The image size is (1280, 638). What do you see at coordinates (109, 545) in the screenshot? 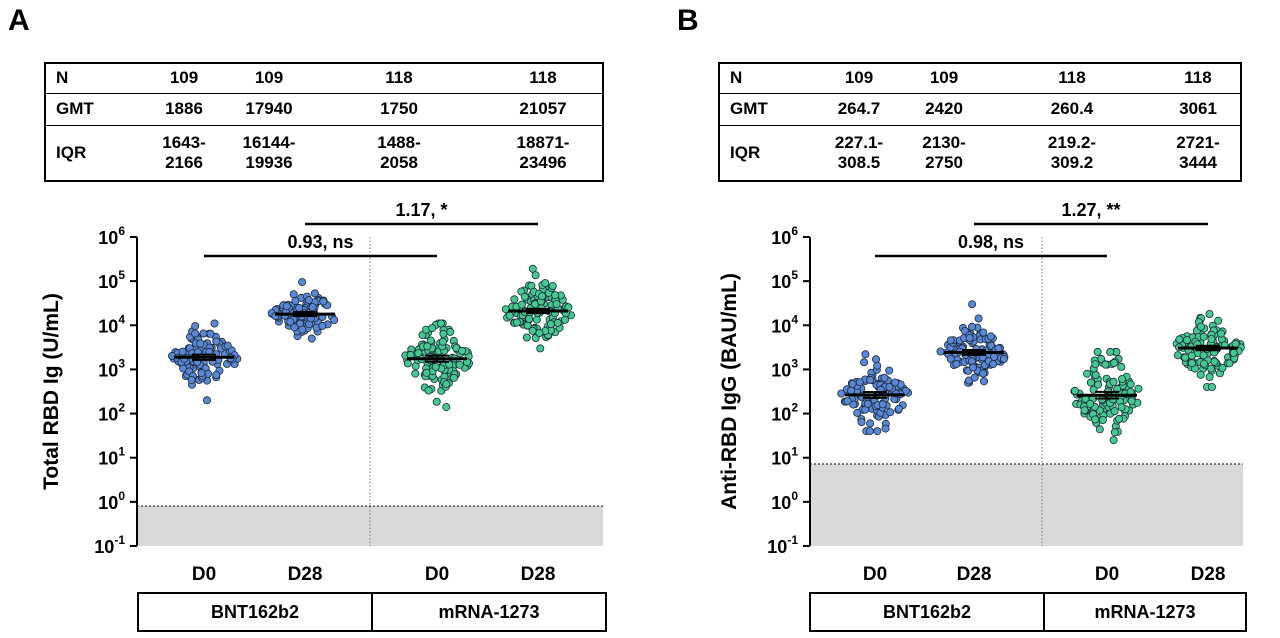
I see `y-tick-label: 10⁻¹` at bounding box center [109, 545].